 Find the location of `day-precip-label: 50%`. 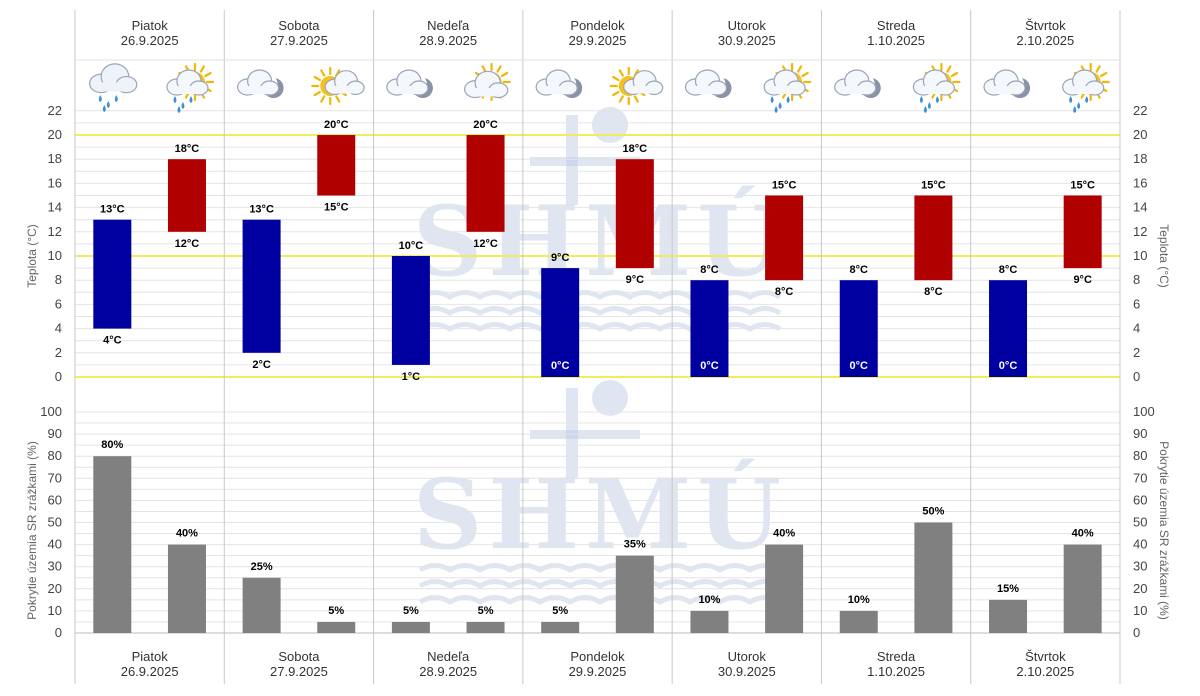

day-precip-label: 50% is located at coordinates (933, 512).